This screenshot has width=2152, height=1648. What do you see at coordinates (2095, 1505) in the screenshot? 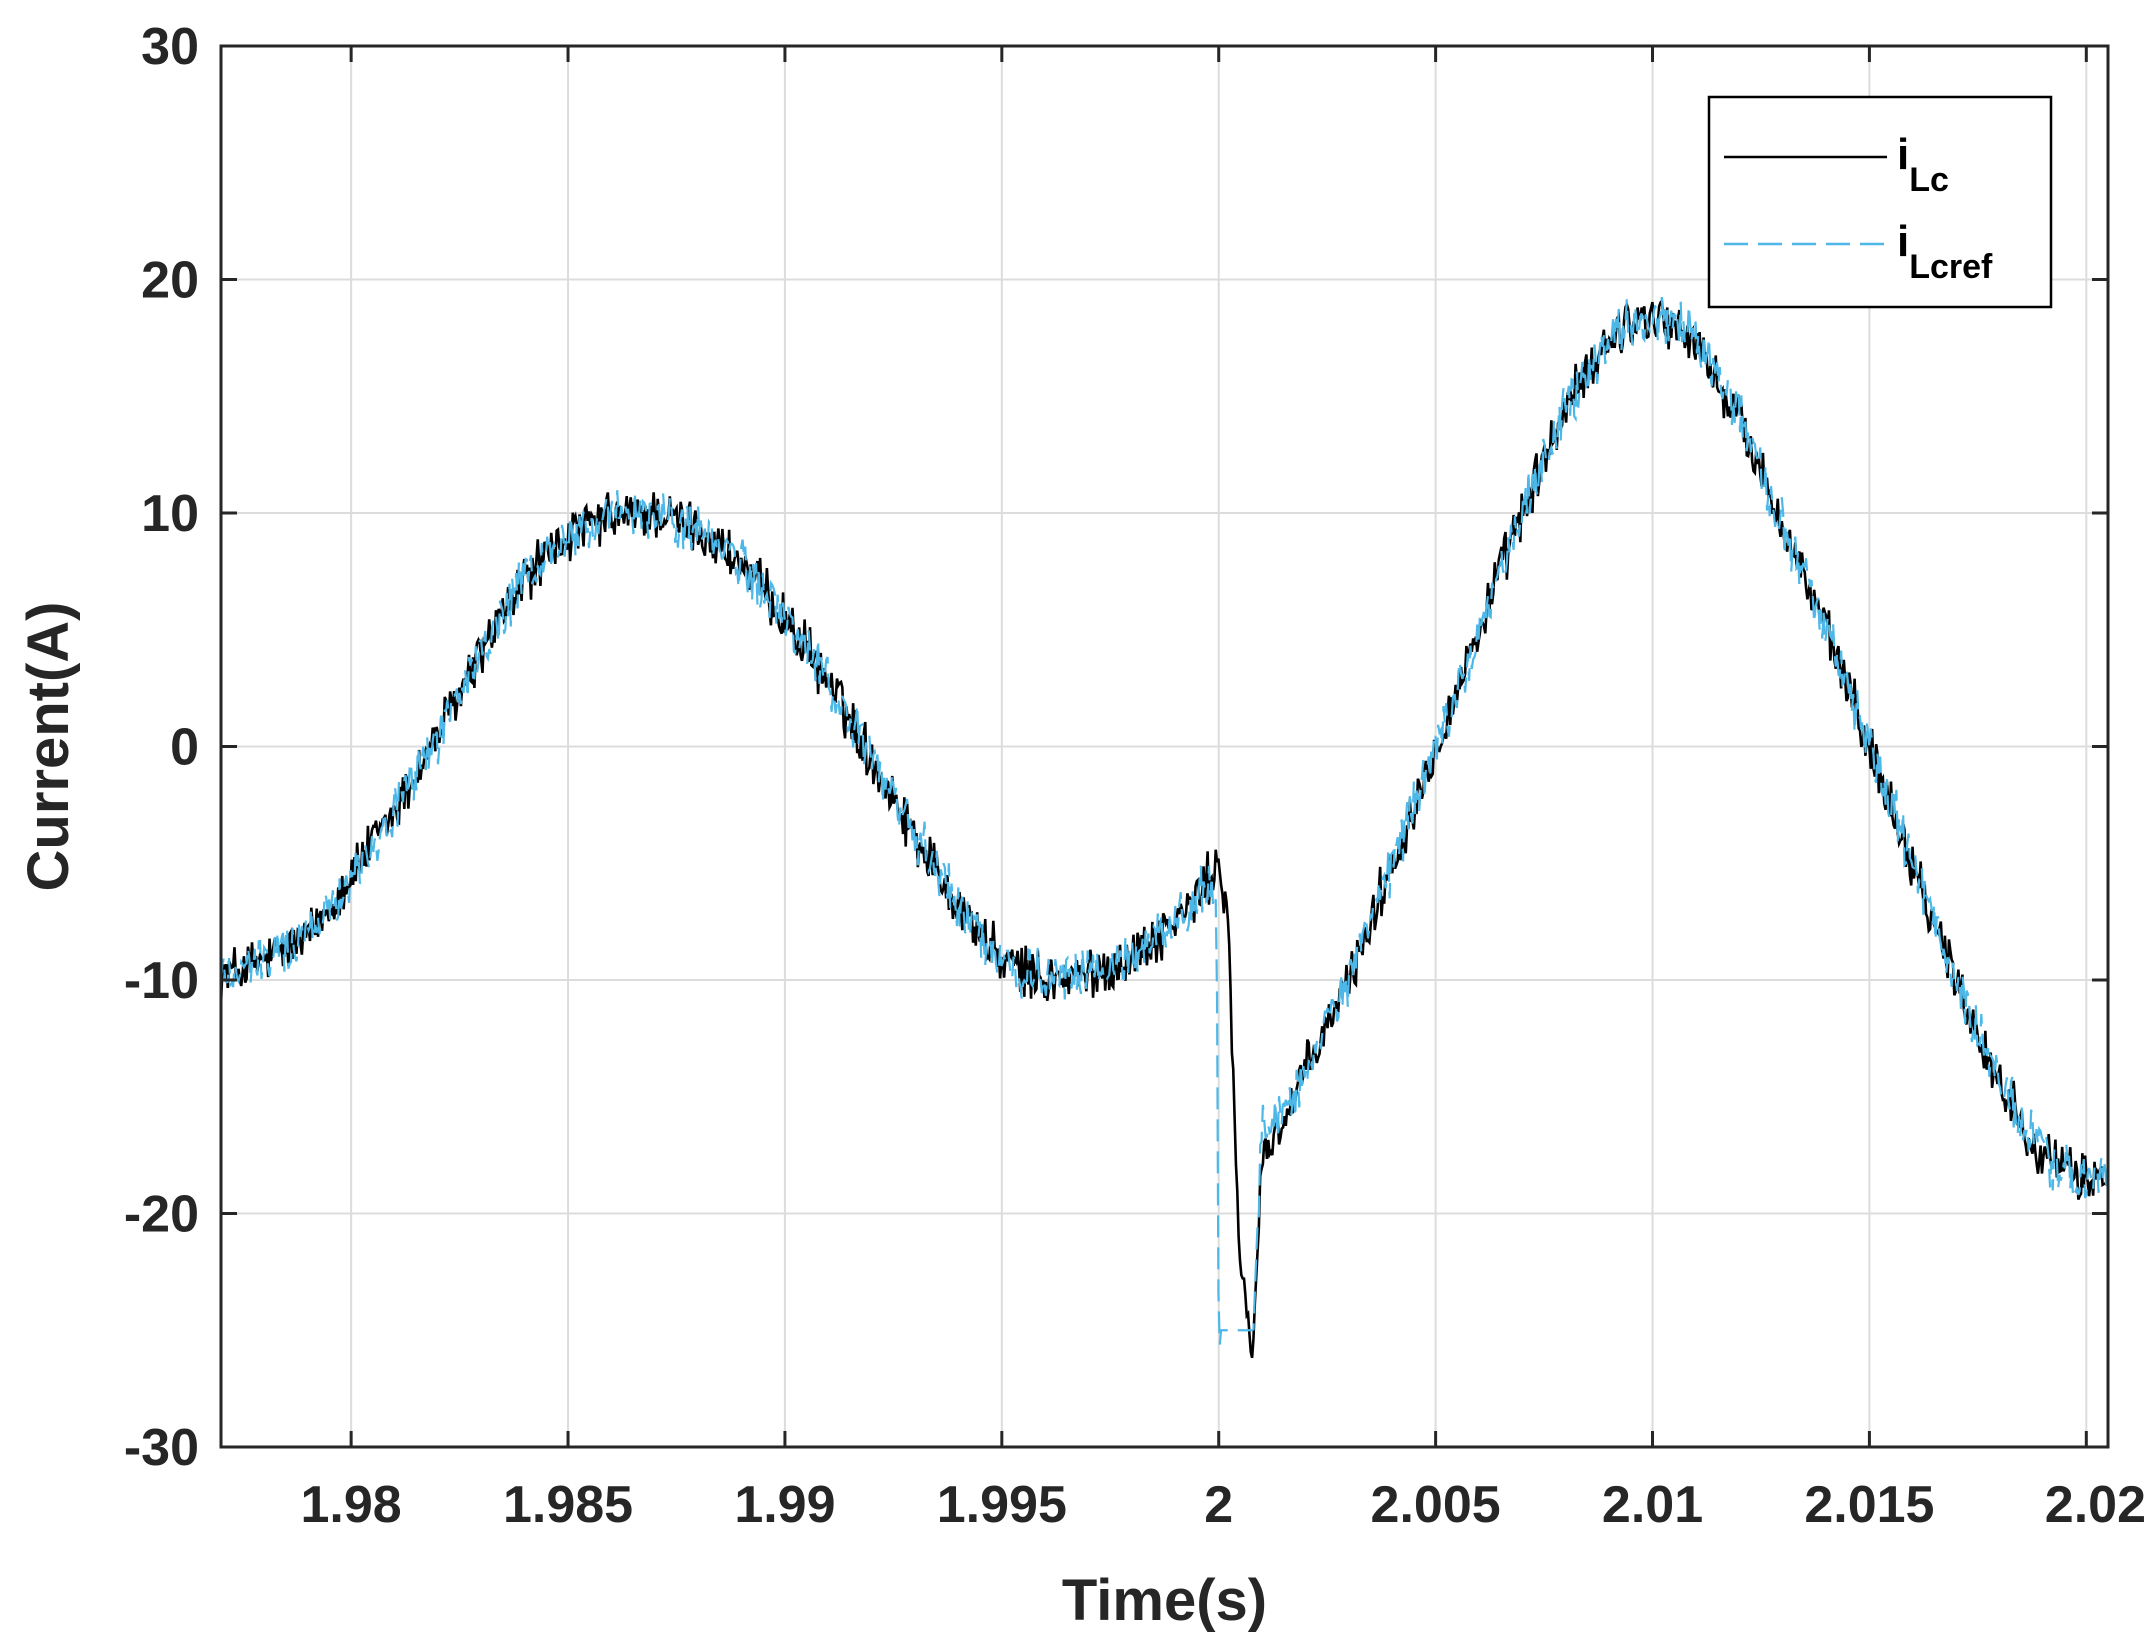
I see `x-tick-label: 2.02` at bounding box center [2095, 1505].